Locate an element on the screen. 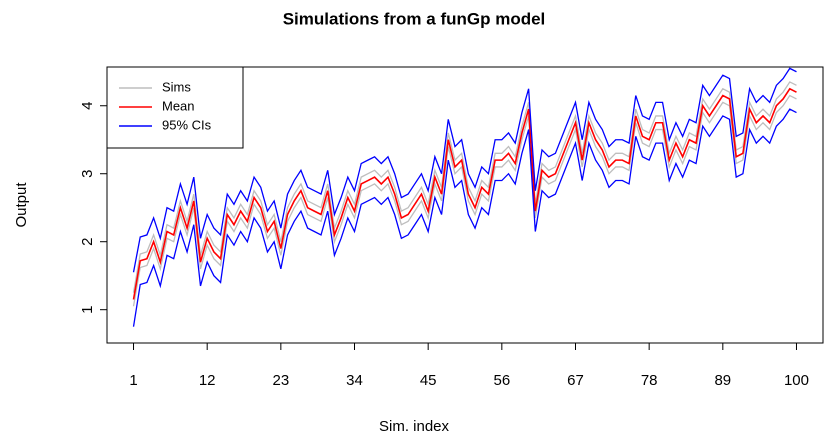 The width and height of the screenshot is (825, 439). legend-label: Sims is located at coordinates (176, 86).